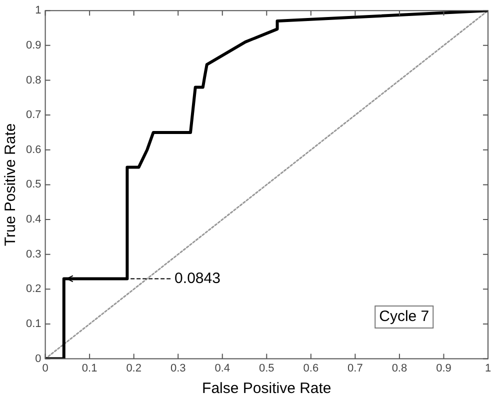 The height and width of the screenshot is (400, 496). What do you see at coordinates (178, 368) in the screenshot?
I see `x-tick-label: 0.3` at bounding box center [178, 368].